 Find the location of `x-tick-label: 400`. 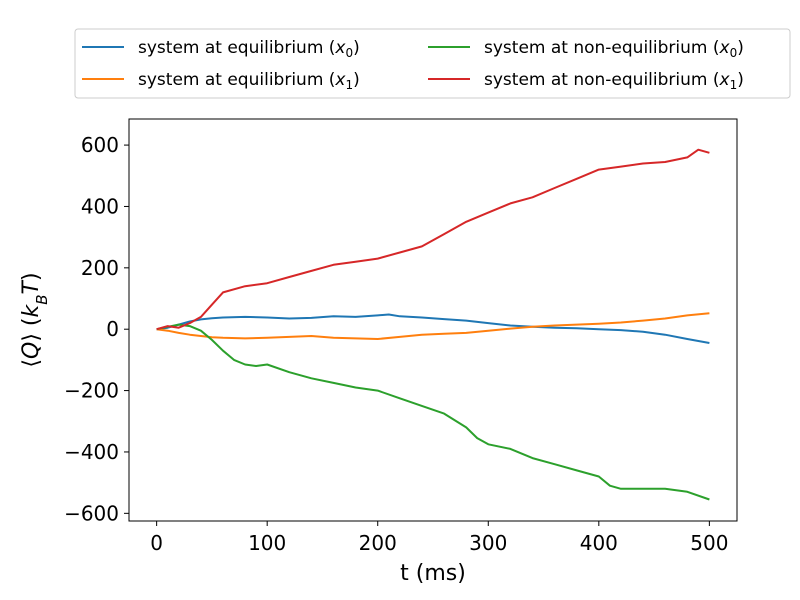

x-tick-label: 400 is located at coordinates (599, 543).